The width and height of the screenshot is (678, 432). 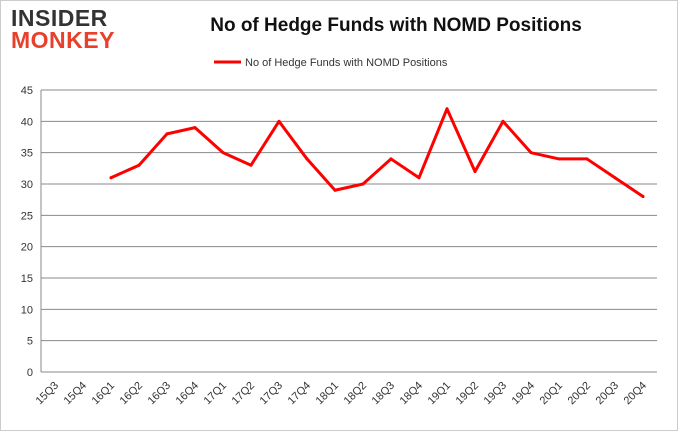 I want to click on y-tick-label: 45, so click(x=27, y=91).